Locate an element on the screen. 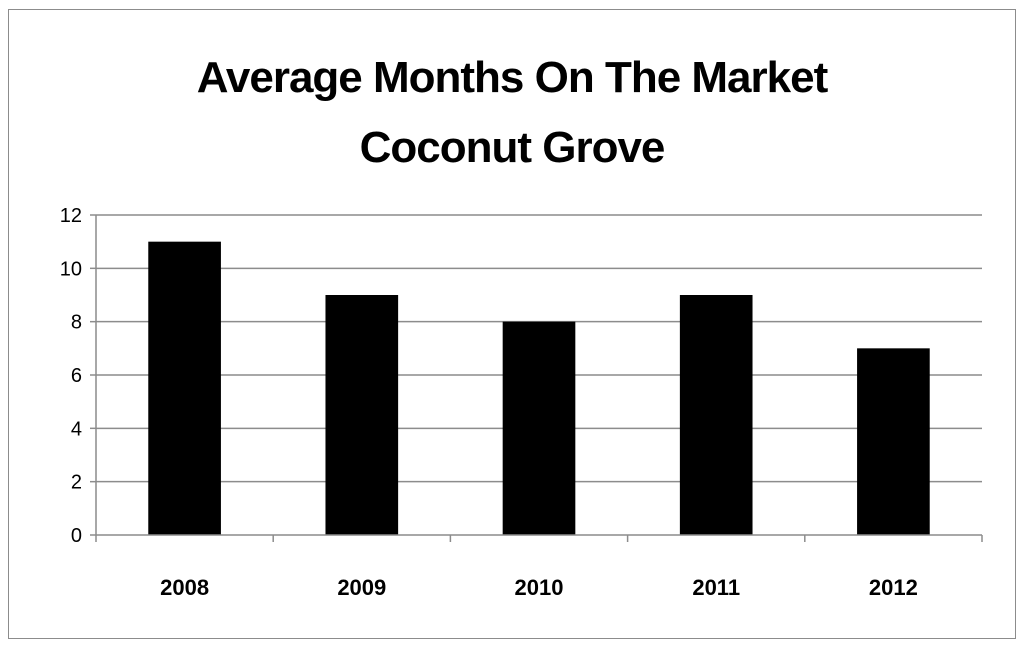 This screenshot has width=1024, height=651. y-tick-label: 2 is located at coordinates (76, 483).